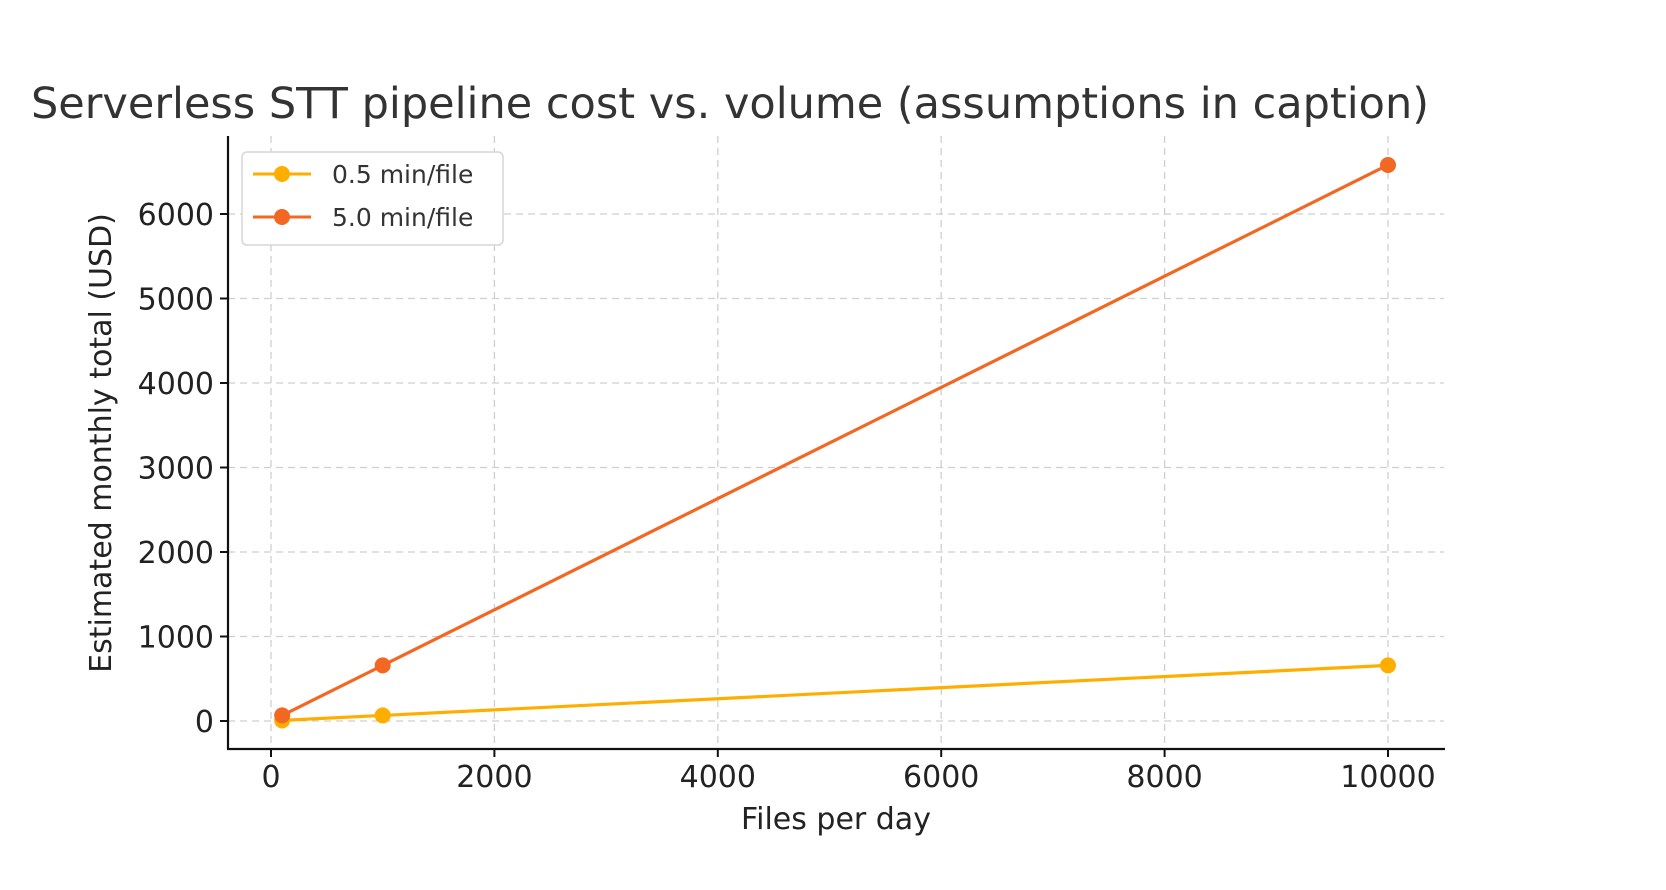  I want to click on legend-label-1: 5.0 min/file, so click(402, 217).